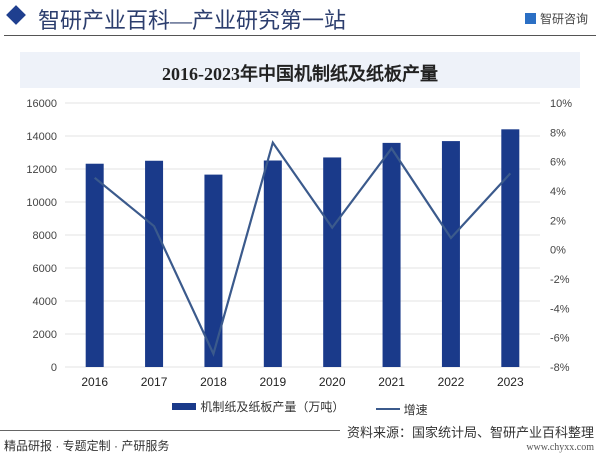  What do you see at coordinates (41, 137) in the screenshot?
I see `y-left-tick: 14000` at bounding box center [41, 137].